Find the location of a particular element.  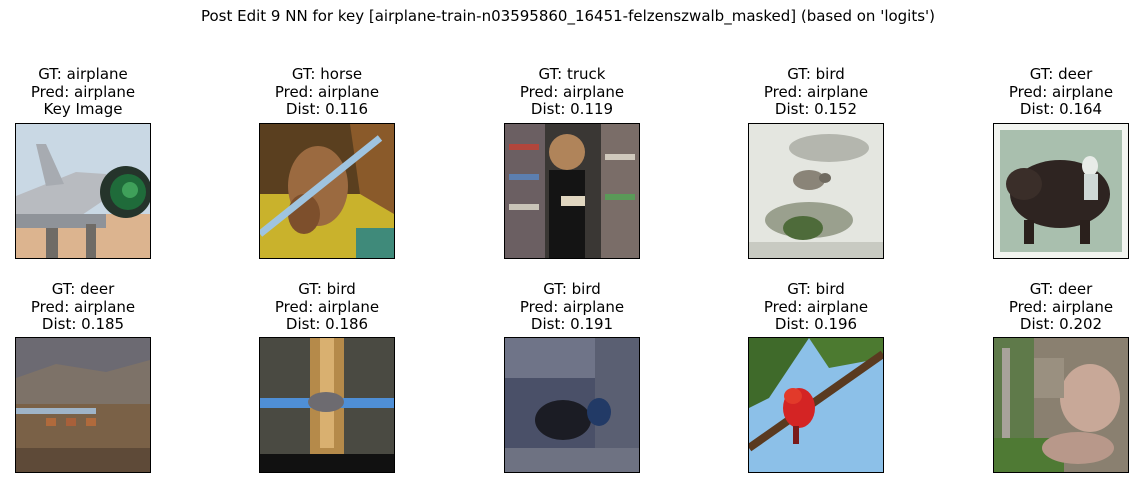

panel-caption: GT: bird Pred: airplane Dist: 0.191 is located at coordinates (572, 307).